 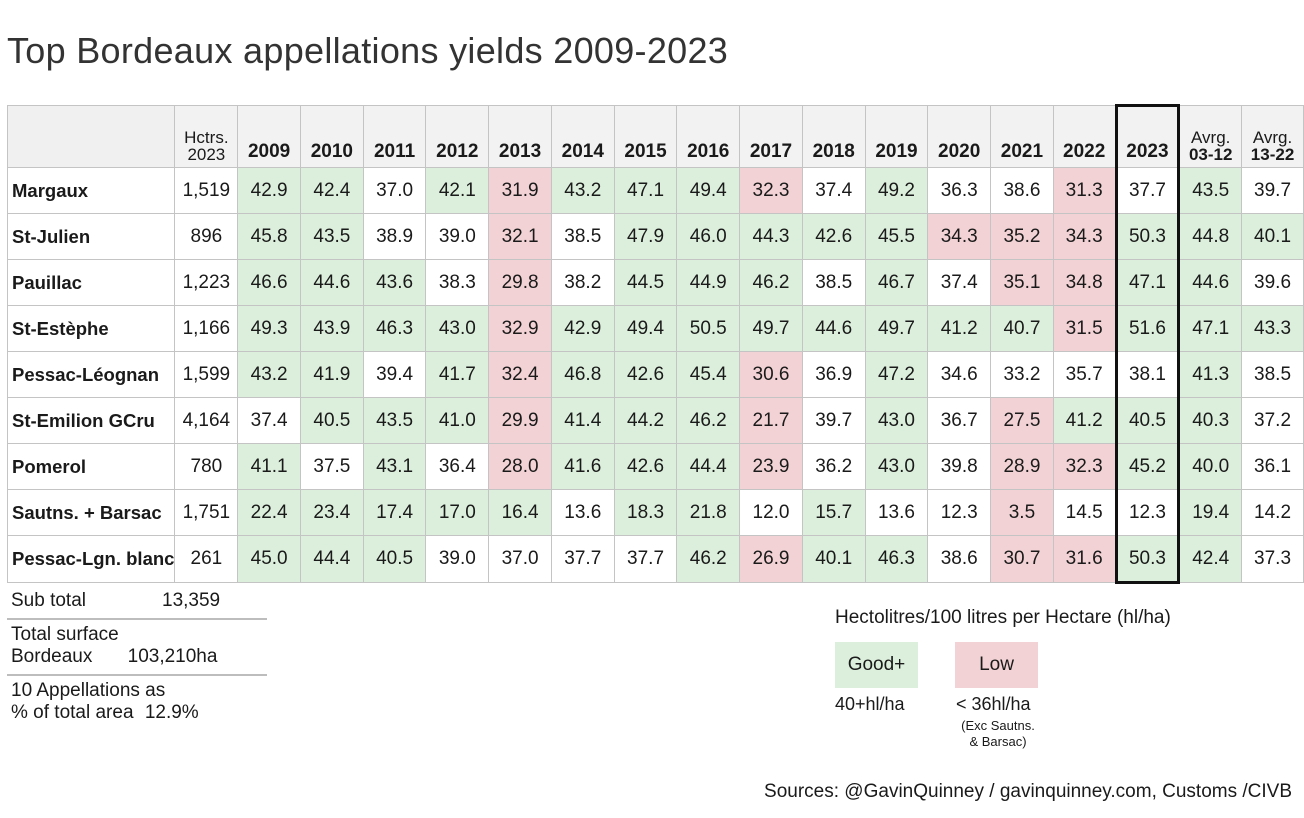 What do you see at coordinates (332, 136) in the screenshot?
I see `column-header-2010: 2010` at bounding box center [332, 136].